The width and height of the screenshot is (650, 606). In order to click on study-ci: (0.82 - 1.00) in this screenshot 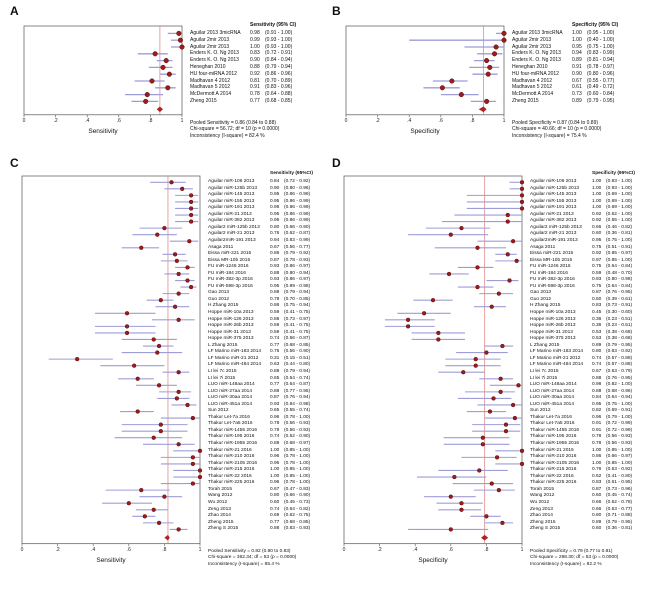, I will do `click(619, 385)`.